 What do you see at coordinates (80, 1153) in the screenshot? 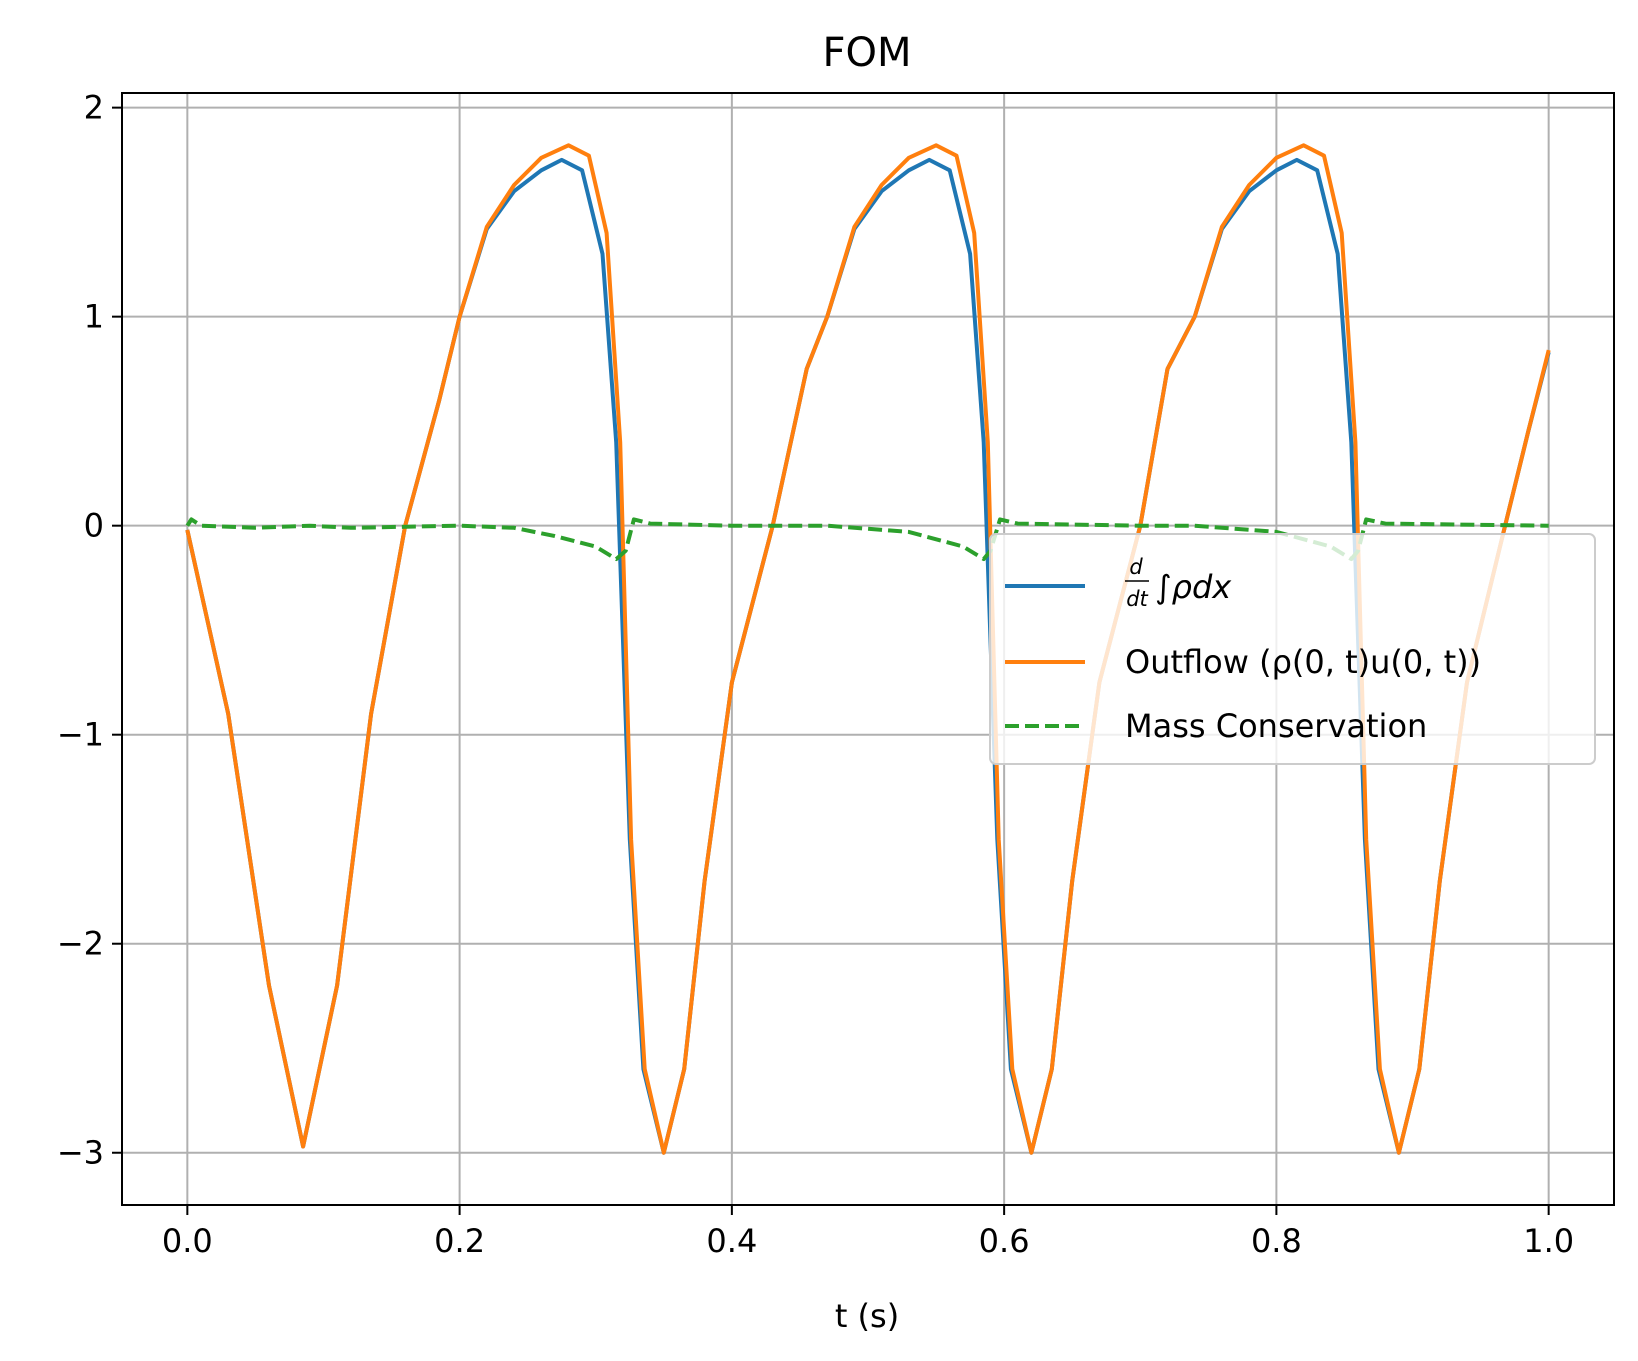
I see `y-tick-label: −3` at bounding box center [80, 1153].